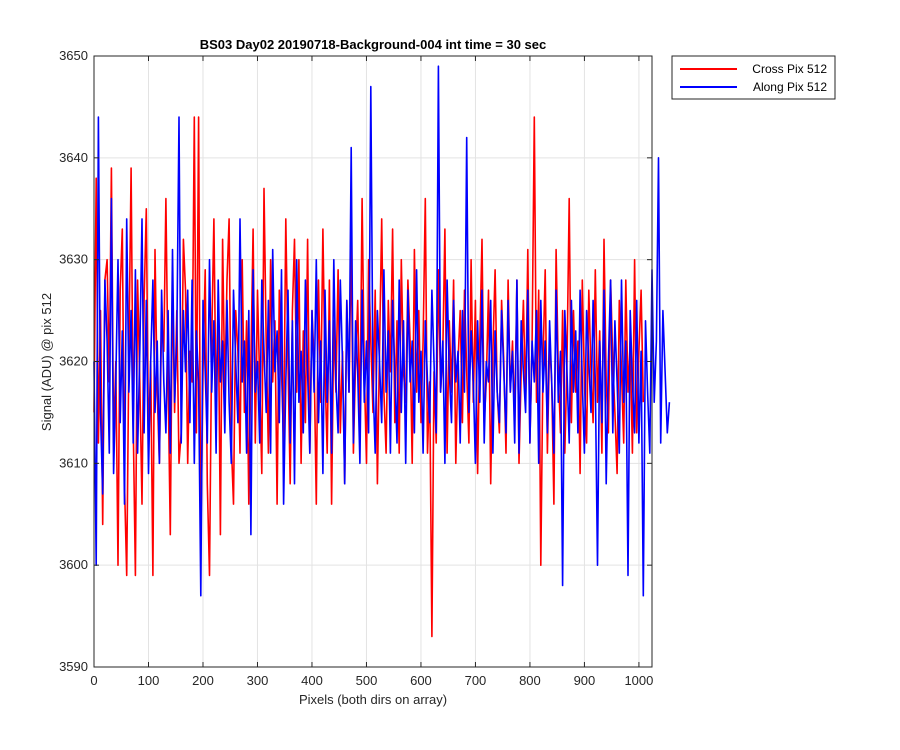  I want to click on y-tick-label: 3620, so click(73, 361).